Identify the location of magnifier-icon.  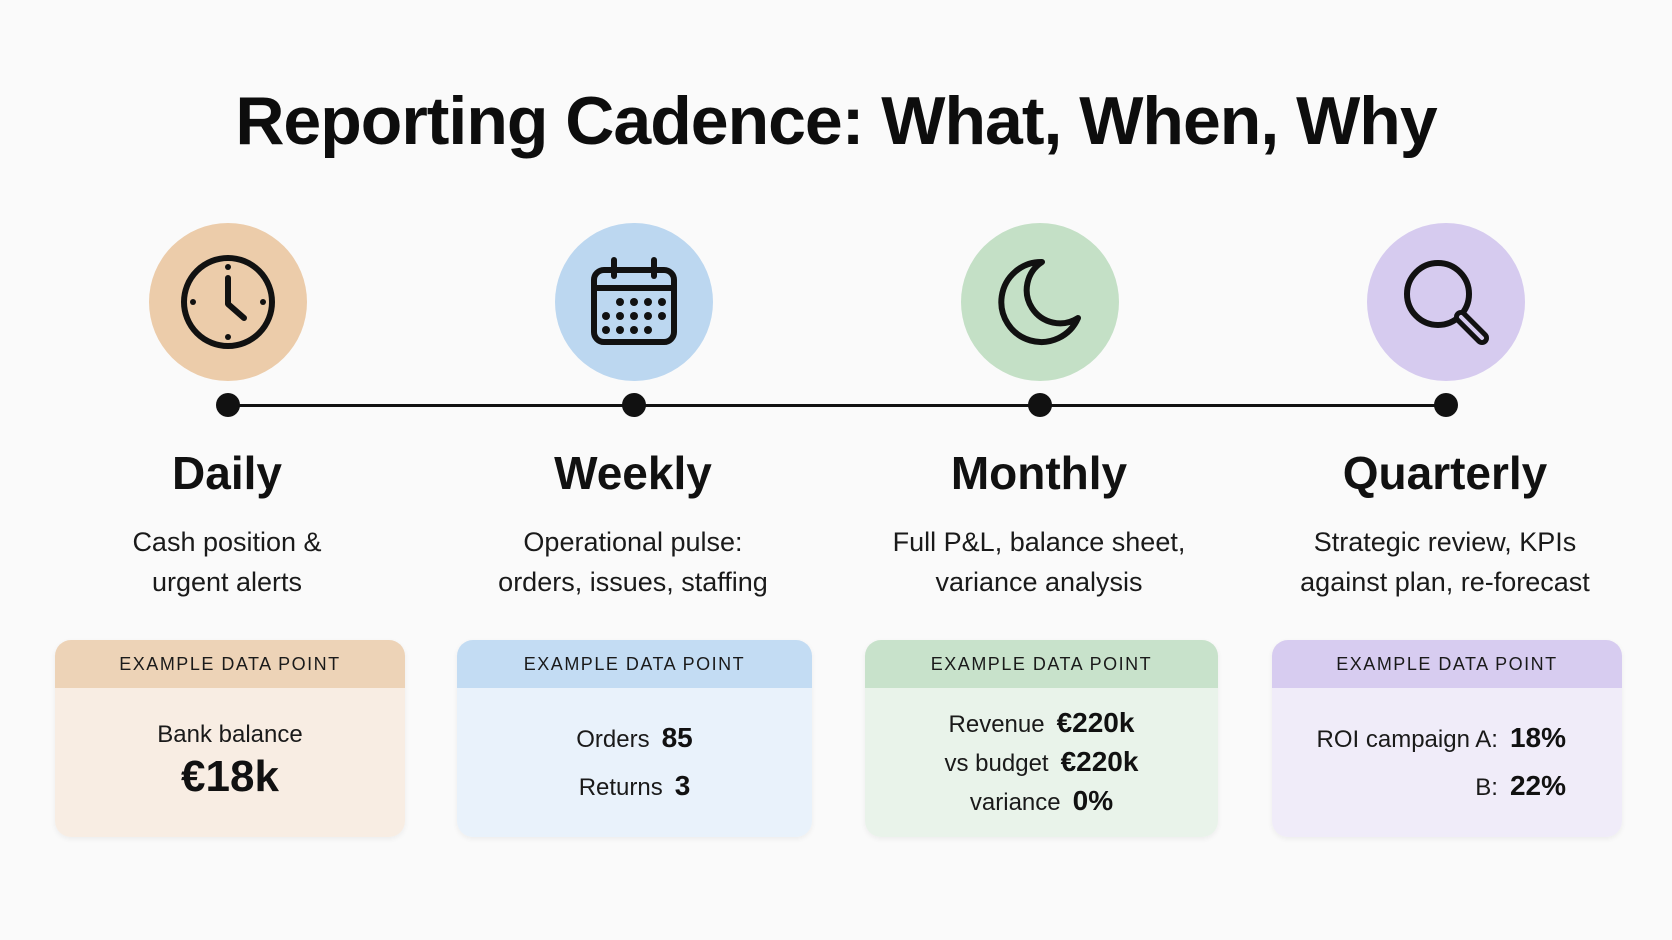
(1446, 302).